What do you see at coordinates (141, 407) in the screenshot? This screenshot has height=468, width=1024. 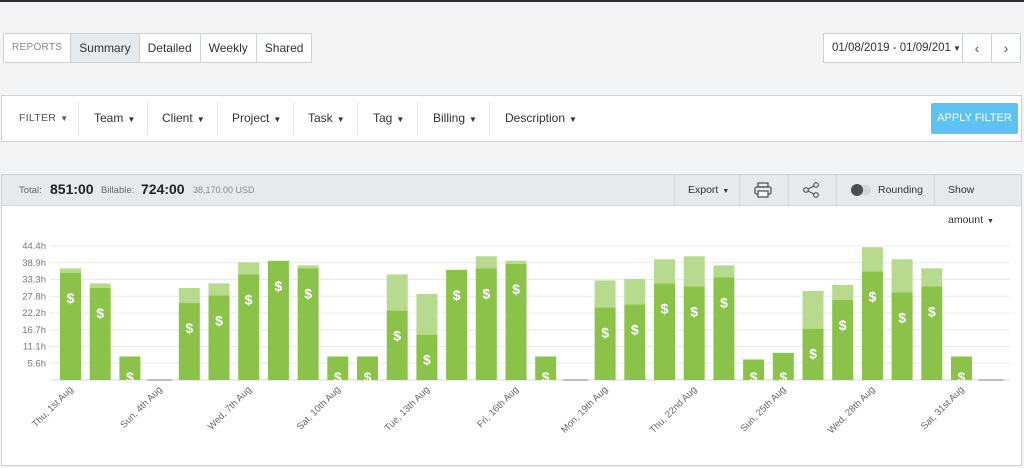 I see `x-tick-label: Sun, 4th Aug` at bounding box center [141, 407].